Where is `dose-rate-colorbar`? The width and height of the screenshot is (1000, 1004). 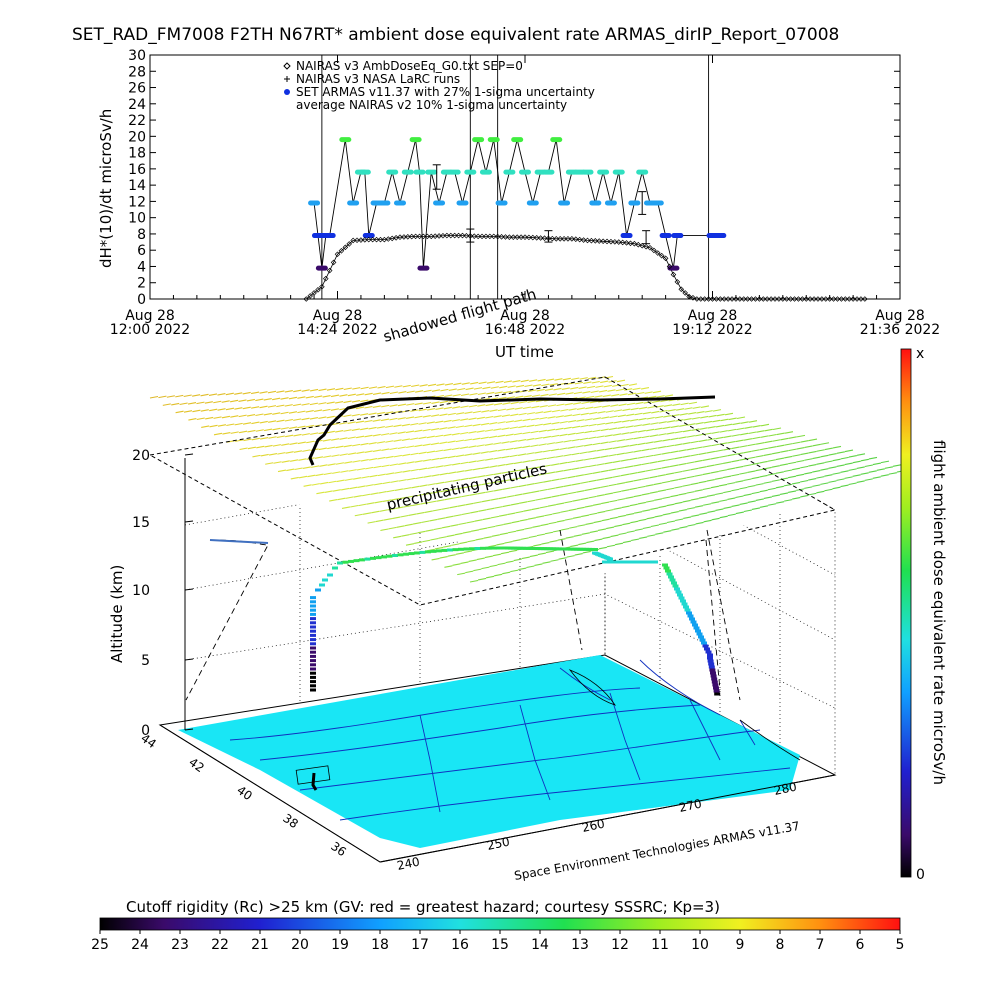
dose-rate-colorbar is located at coordinates (906, 613).